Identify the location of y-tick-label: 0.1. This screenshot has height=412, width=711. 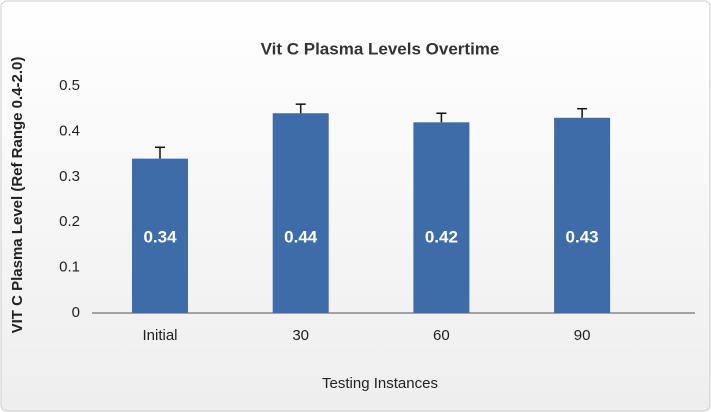
(69, 267).